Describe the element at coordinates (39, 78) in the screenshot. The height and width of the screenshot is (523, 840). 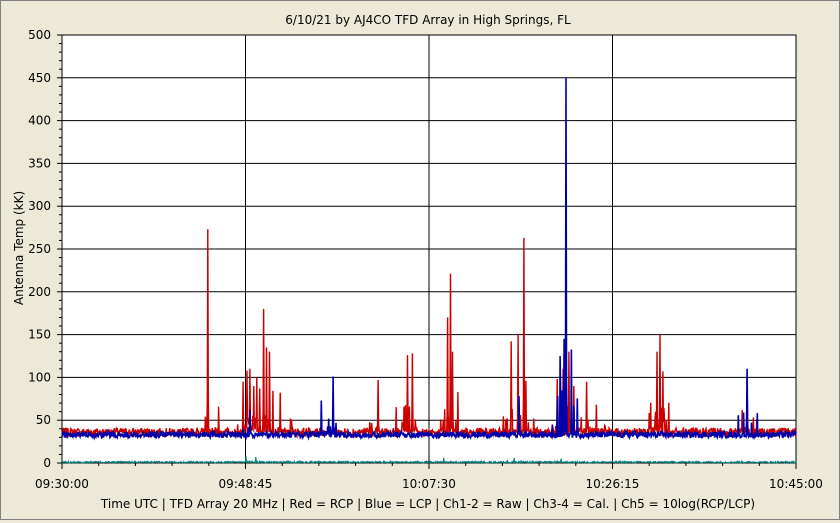
I see `y-tick-label: 450` at that location.